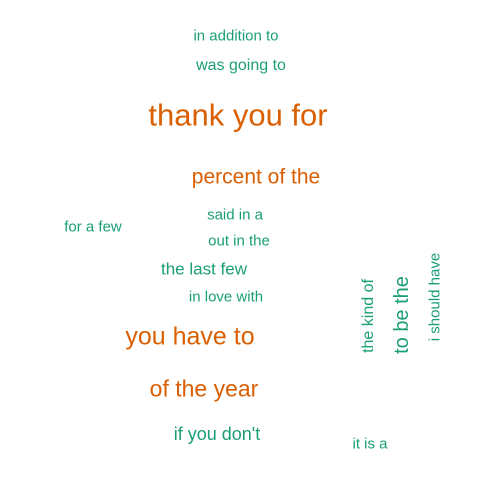  I want to click on word-the-last-few: the last few, so click(204, 269).